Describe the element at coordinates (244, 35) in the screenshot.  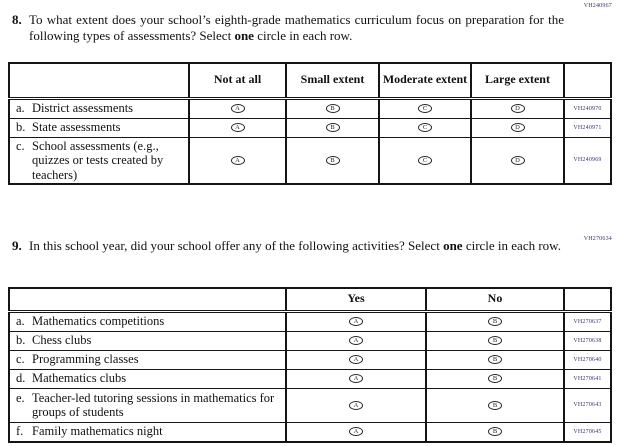
I see `question-8-bold-word: one` at that location.